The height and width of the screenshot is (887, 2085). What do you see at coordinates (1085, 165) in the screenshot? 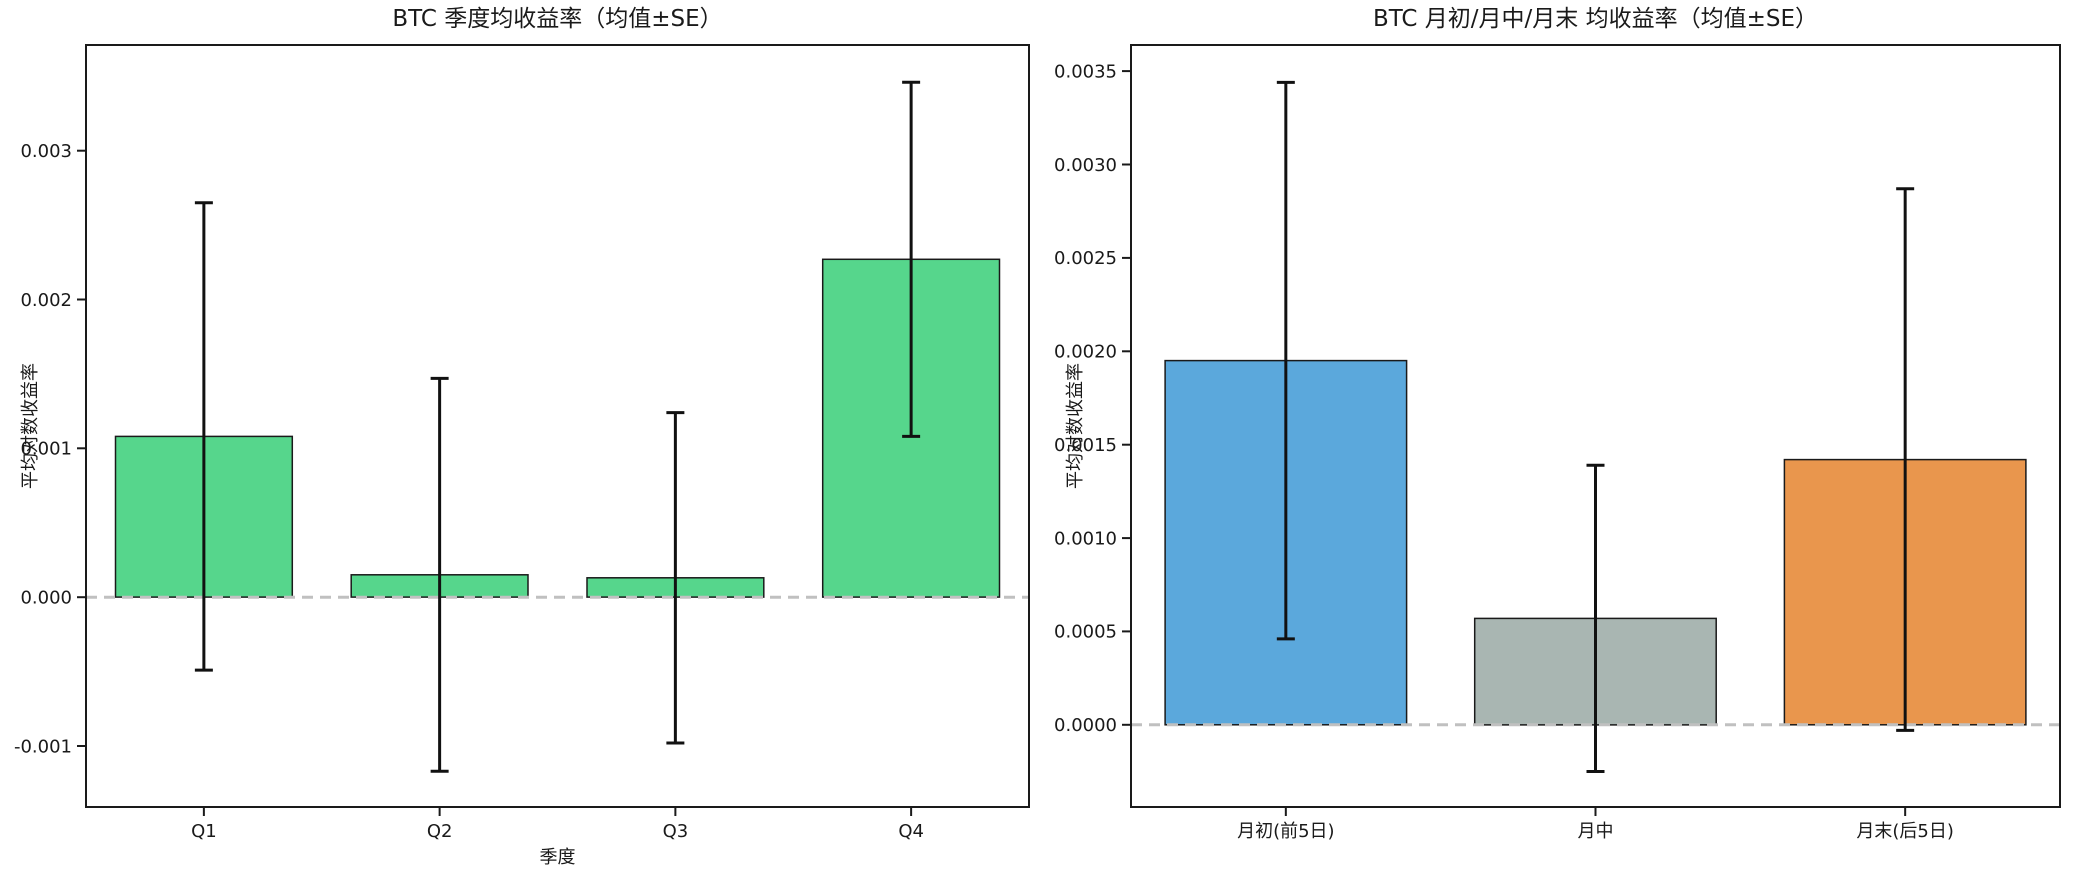
I see `y-tick-label: 0.0030` at bounding box center [1085, 165].